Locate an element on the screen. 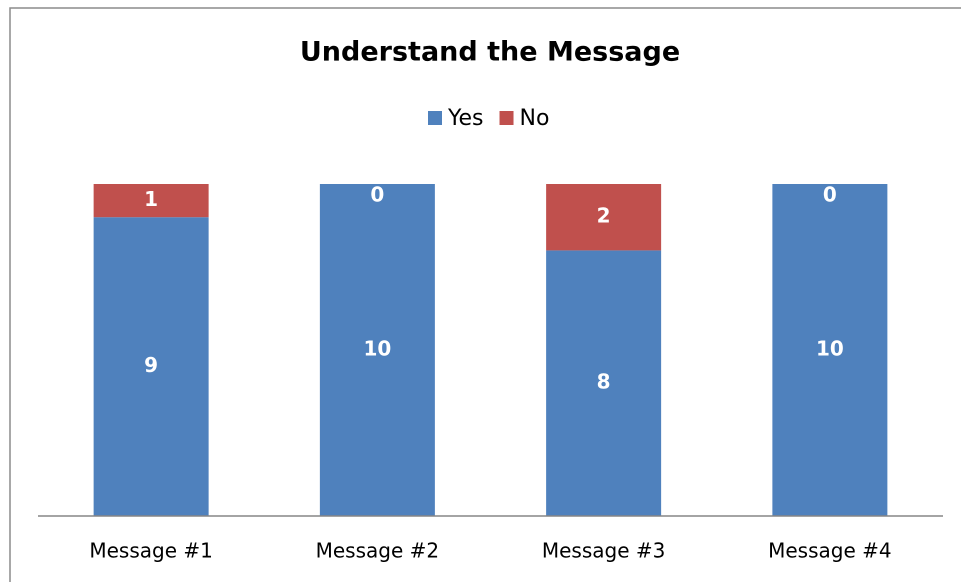  data-label: 9 is located at coordinates (151, 365).